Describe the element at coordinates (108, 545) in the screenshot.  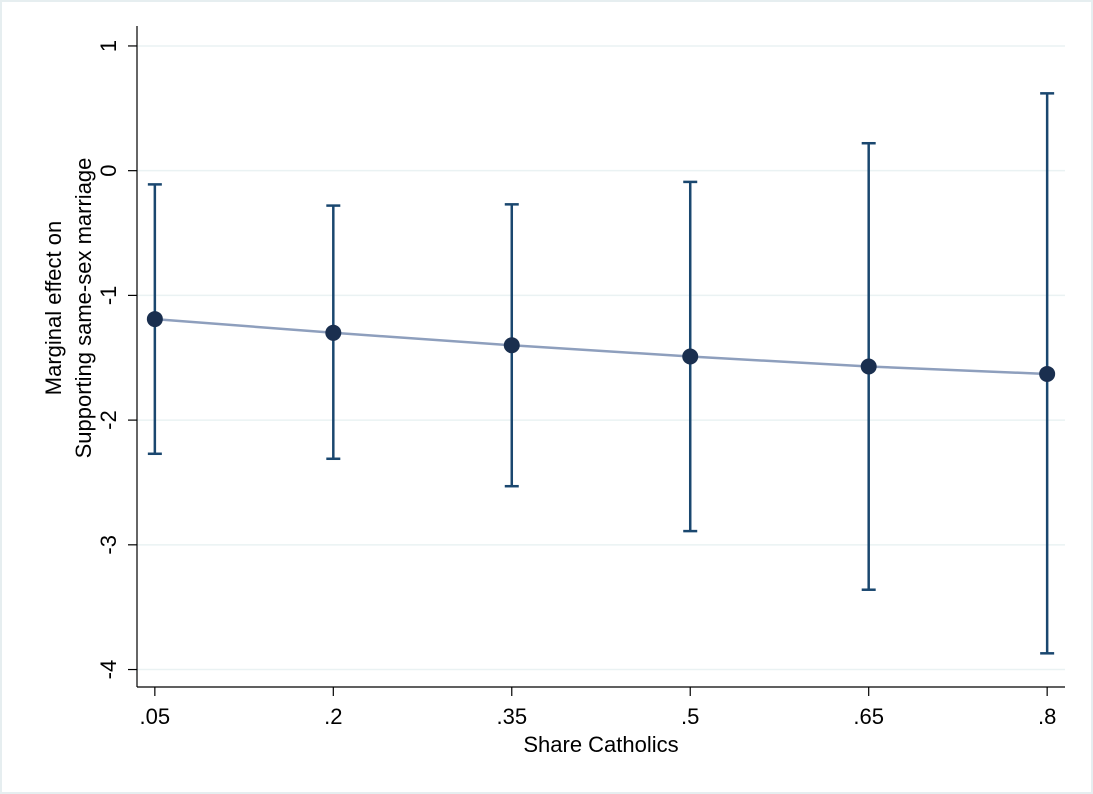
I see `y-tick-label: -3` at that location.